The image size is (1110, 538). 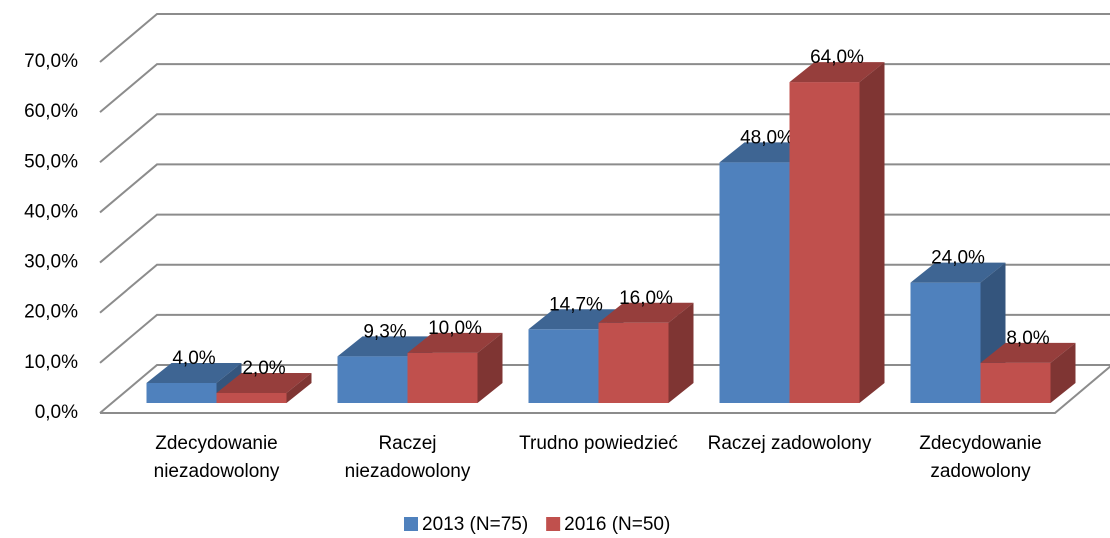 I want to click on y-tick-label: 10,0%, so click(x=51, y=362).